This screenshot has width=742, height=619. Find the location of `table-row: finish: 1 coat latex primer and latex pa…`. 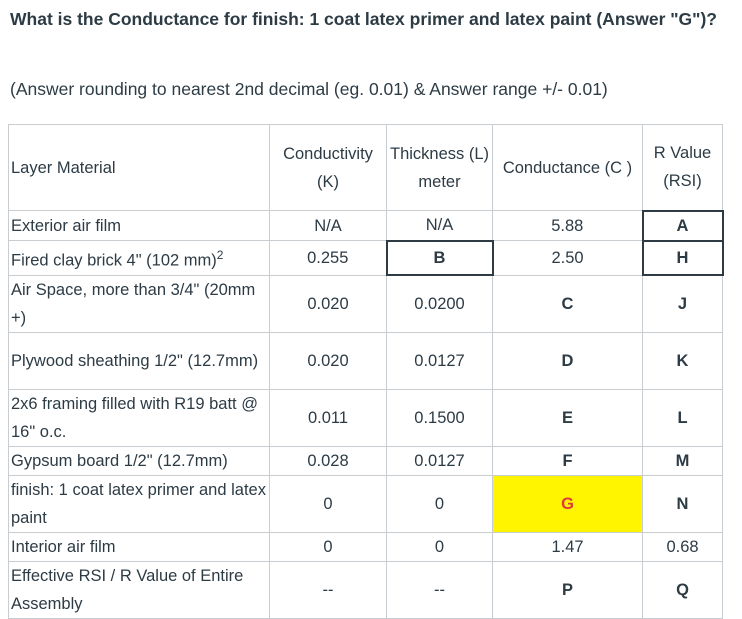

table-row: finish: 1 coat latex primer and latex pa… is located at coordinates (365, 503).